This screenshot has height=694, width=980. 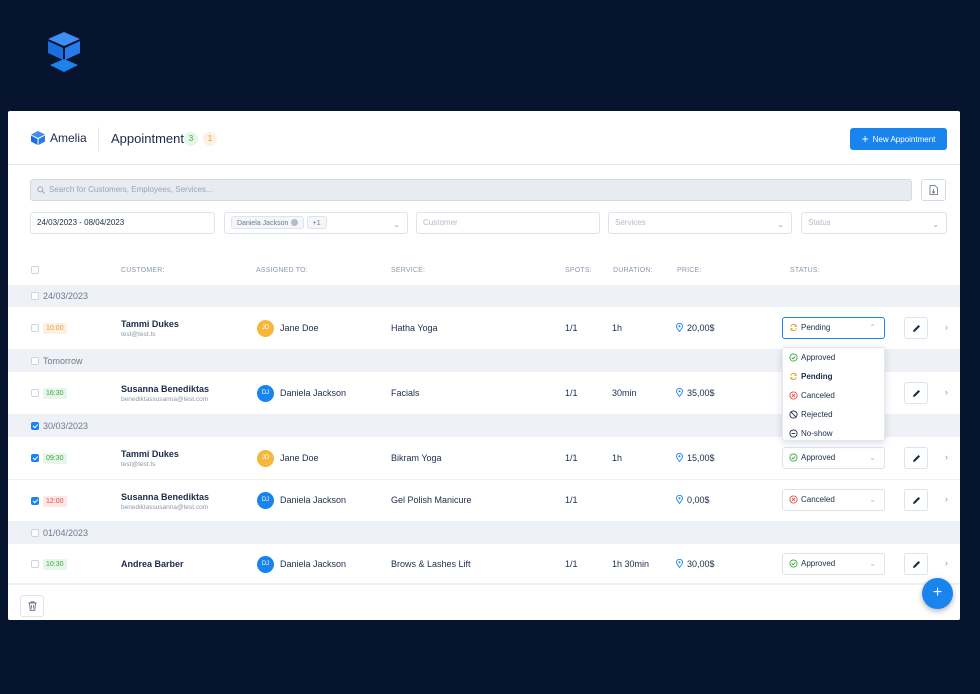 I want to click on export-button, so click(x=933, y=190).